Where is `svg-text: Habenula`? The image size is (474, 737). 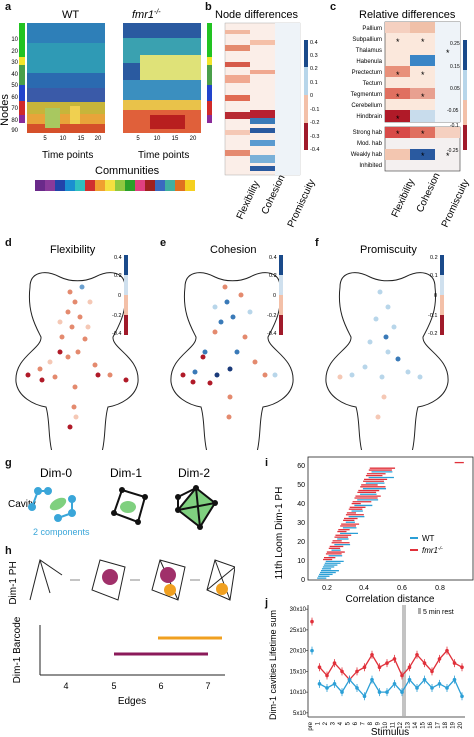 svg-text: Habenula is located at coordinates (369, 62).